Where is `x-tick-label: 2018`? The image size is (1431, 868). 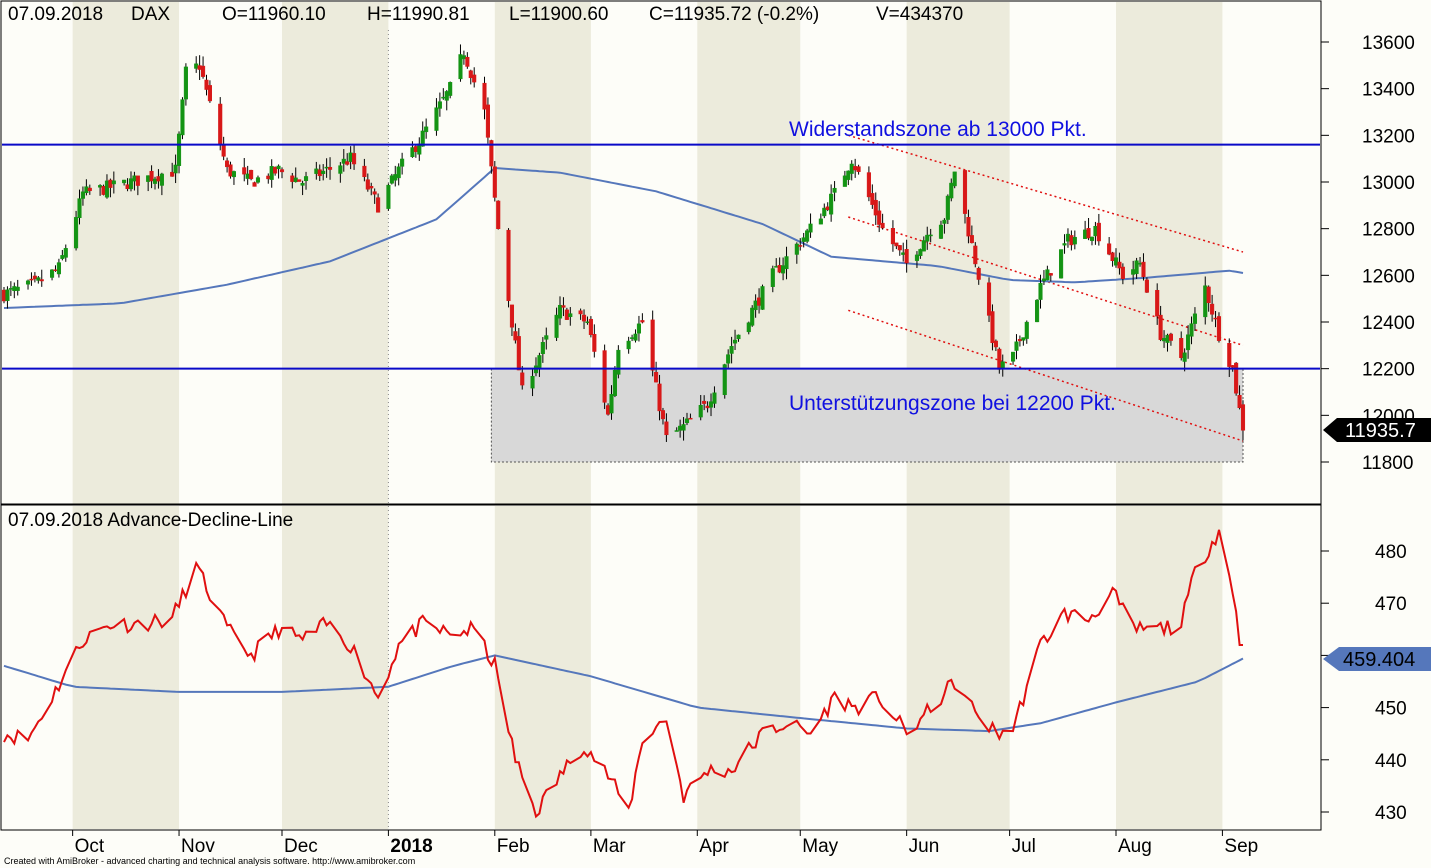
x-tick-label: 2018 is located at coordinates (411, 846).